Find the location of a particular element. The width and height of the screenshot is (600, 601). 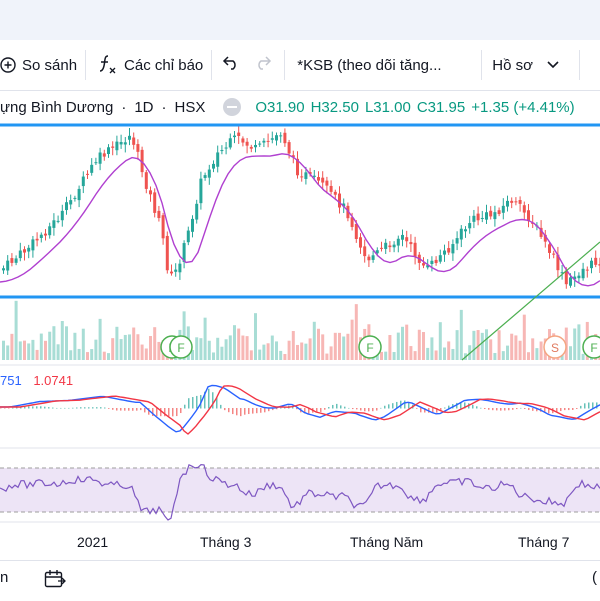

chevron-down-icon is located at coordinates (553, 65).